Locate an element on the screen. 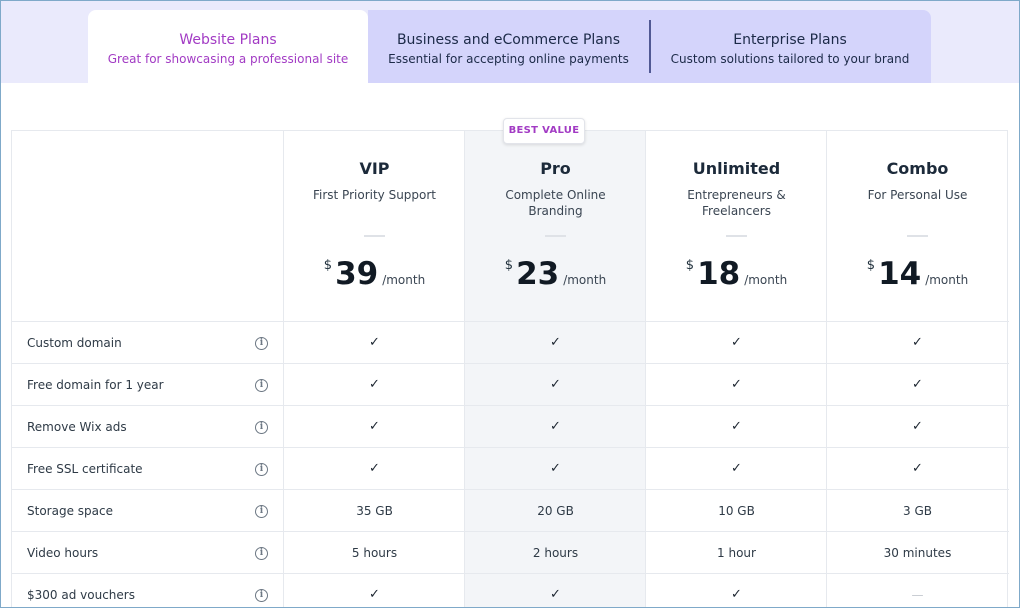 The image size is (1020, 608). pro-column-highlight is located at coordinates (555, 369).